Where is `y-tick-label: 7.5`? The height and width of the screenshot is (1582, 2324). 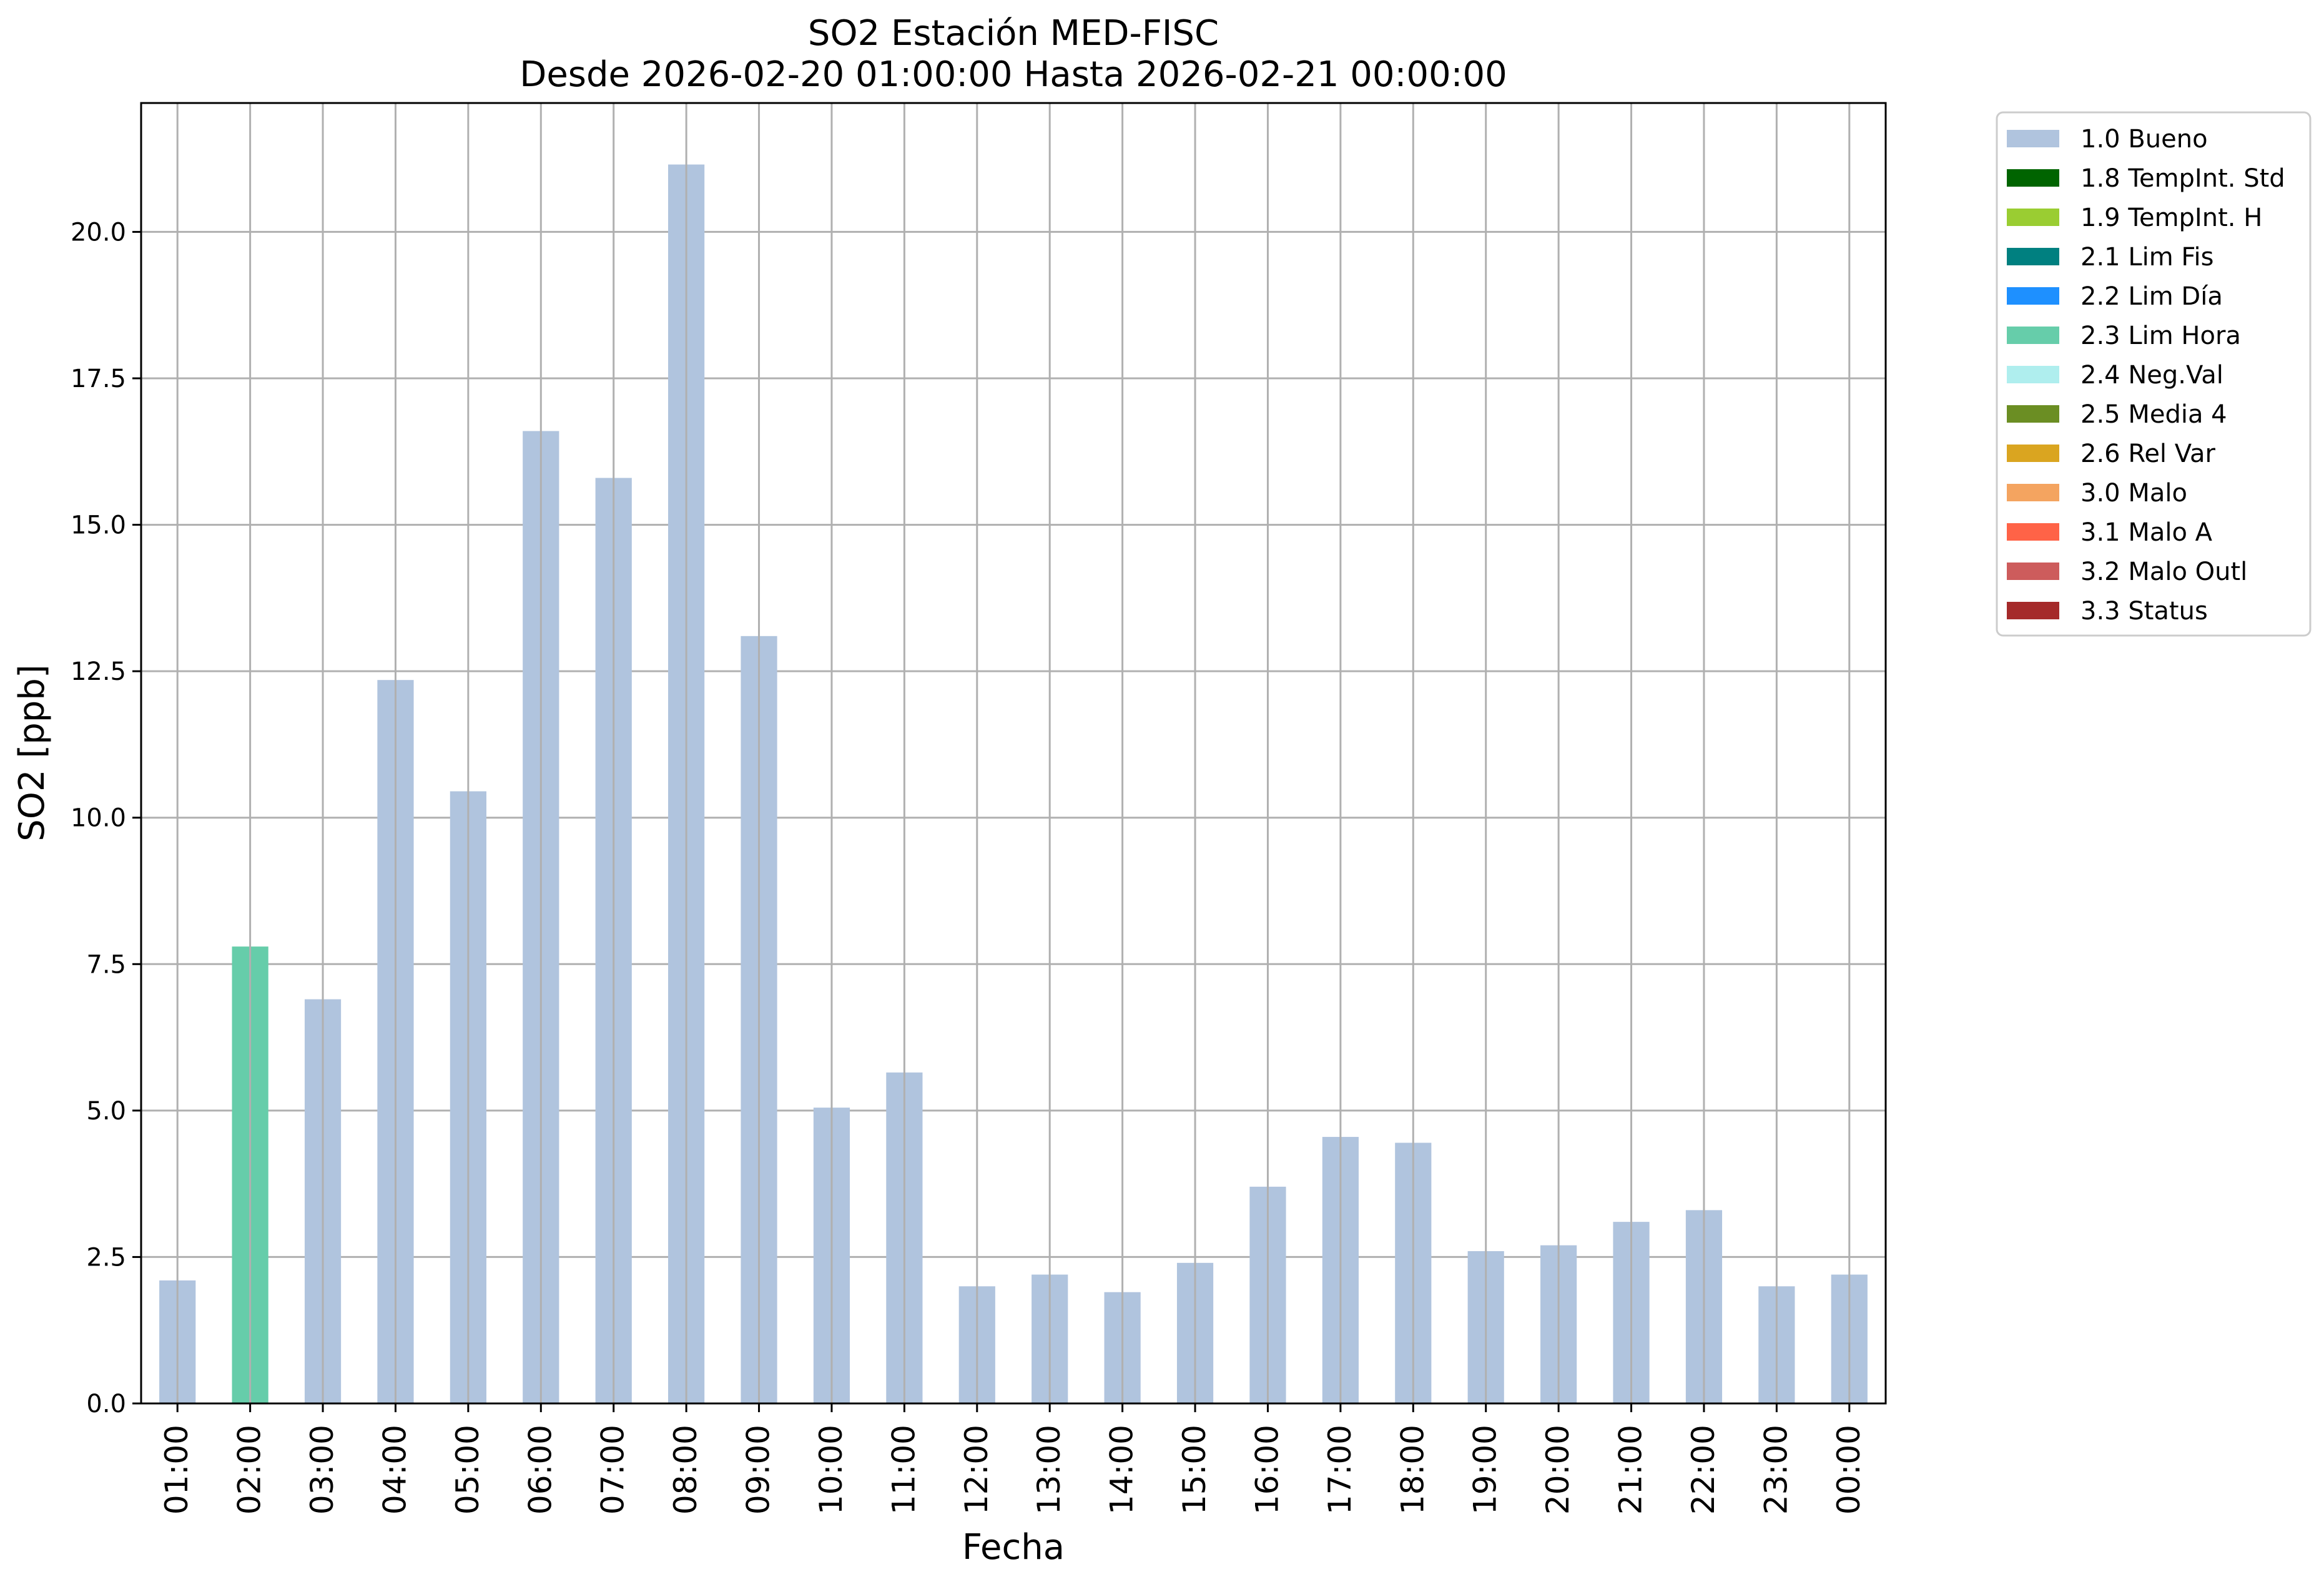 y-tick-label: 7.5 is located at coordinates (106, 964).